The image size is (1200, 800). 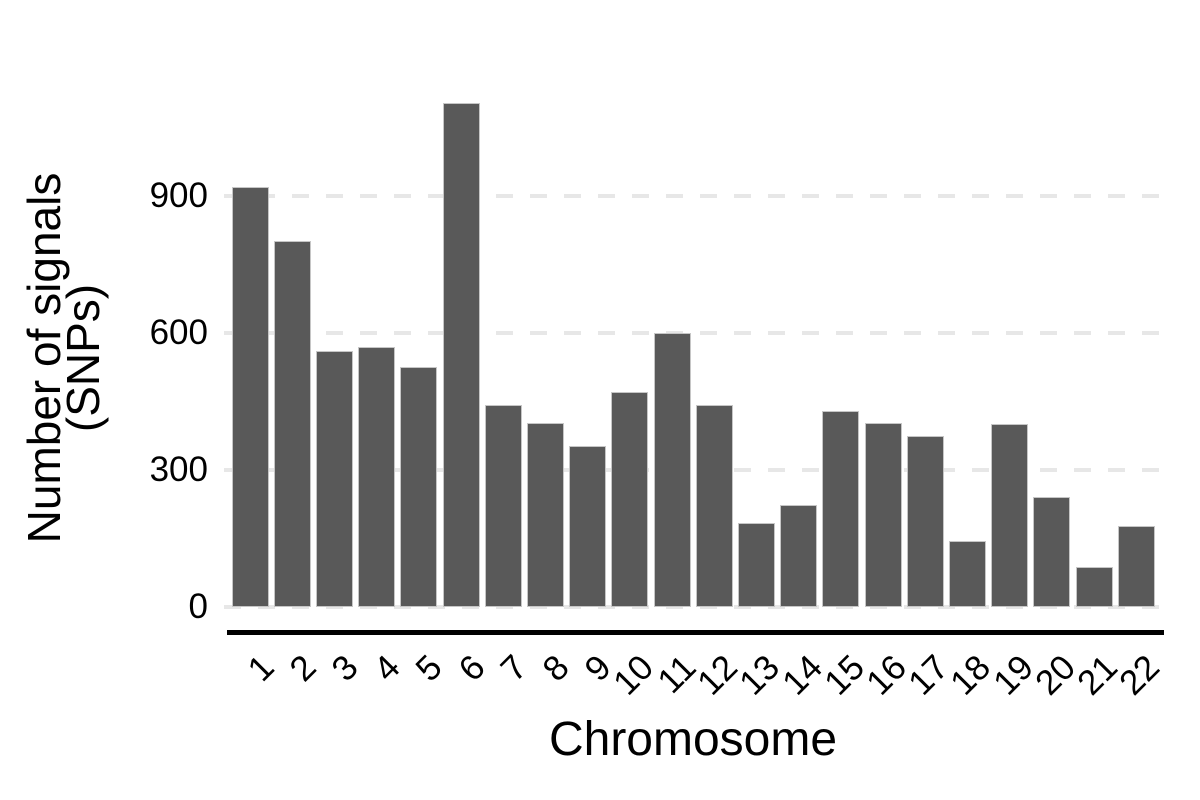 What do you see at coordinates (63, 358) in the screenshot?
I see `y-axis-title: Number of signals (SNPs)` at bounding box center [63, 358].